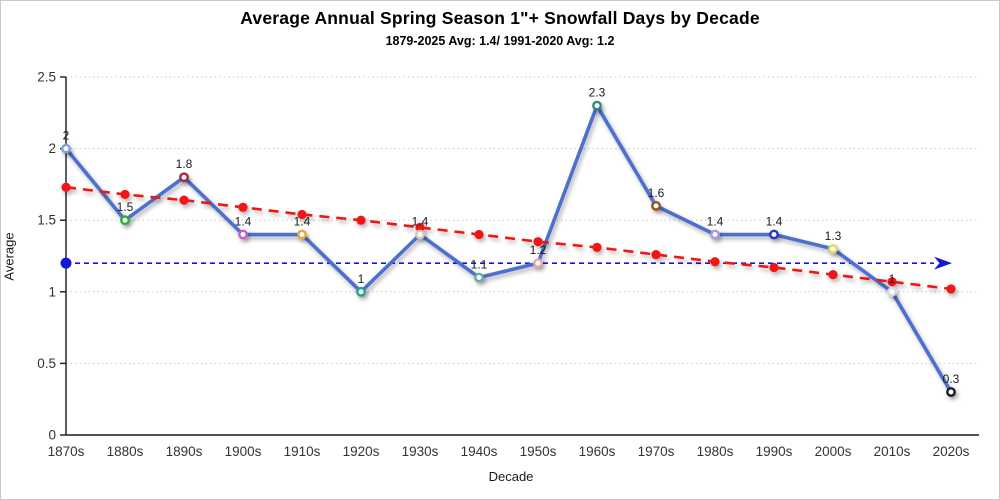 Image resolution: width=1000 pixels, height=500 pixels. I want to click on x-tick-label: 1900s, so click(243, 451).